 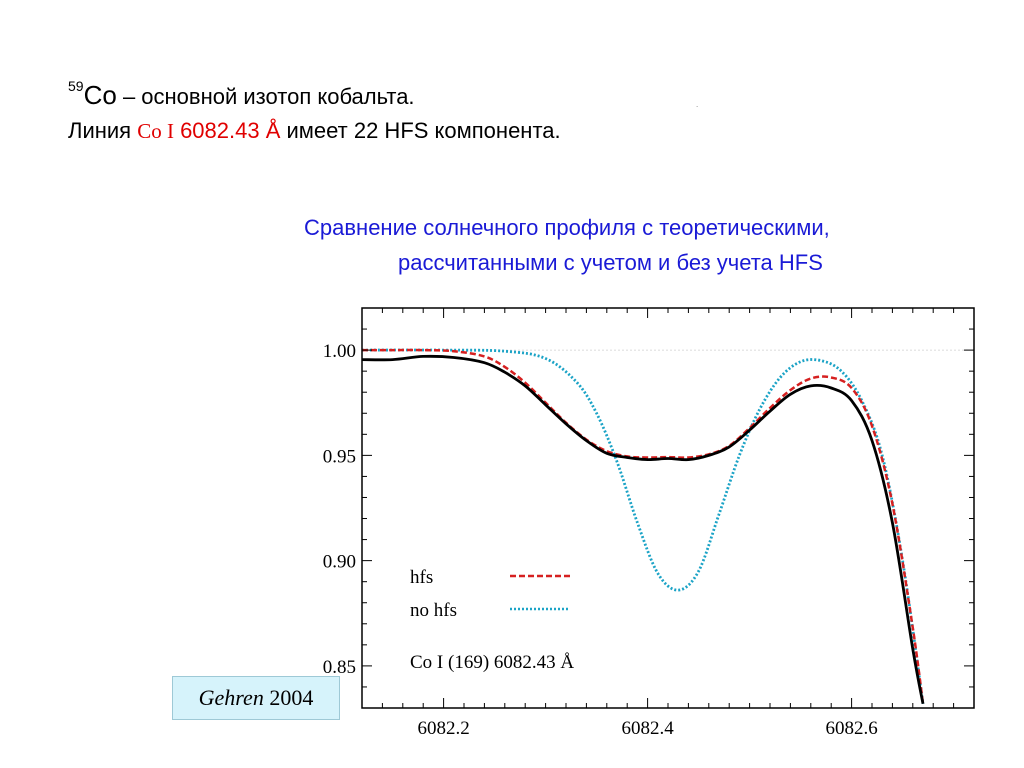 I want to click on legend-label-no-hfs: no hfs, so click(x=433, y=610).